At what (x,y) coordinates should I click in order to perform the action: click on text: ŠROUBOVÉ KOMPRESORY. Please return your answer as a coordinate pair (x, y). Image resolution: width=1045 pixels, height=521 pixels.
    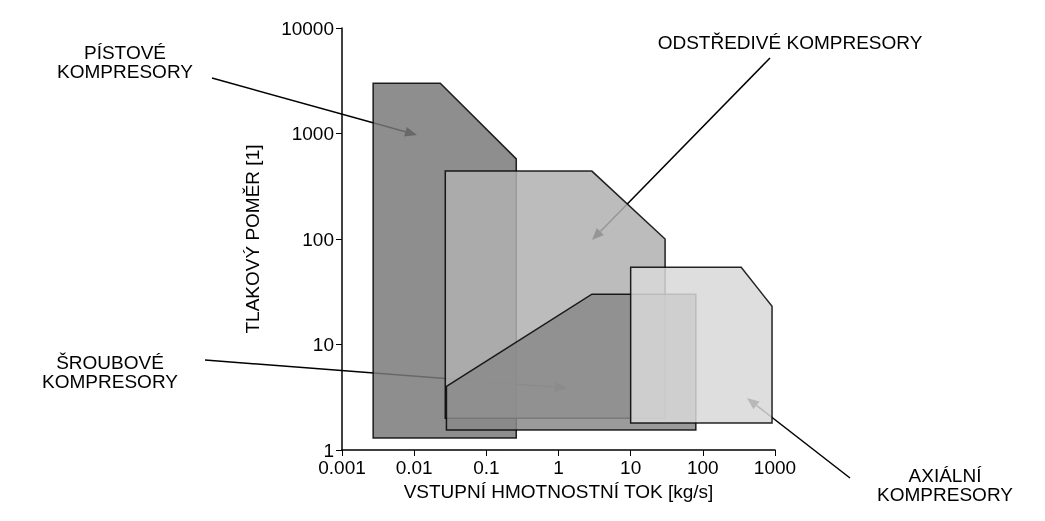
    Looking at the image, I should click on (110, 372).